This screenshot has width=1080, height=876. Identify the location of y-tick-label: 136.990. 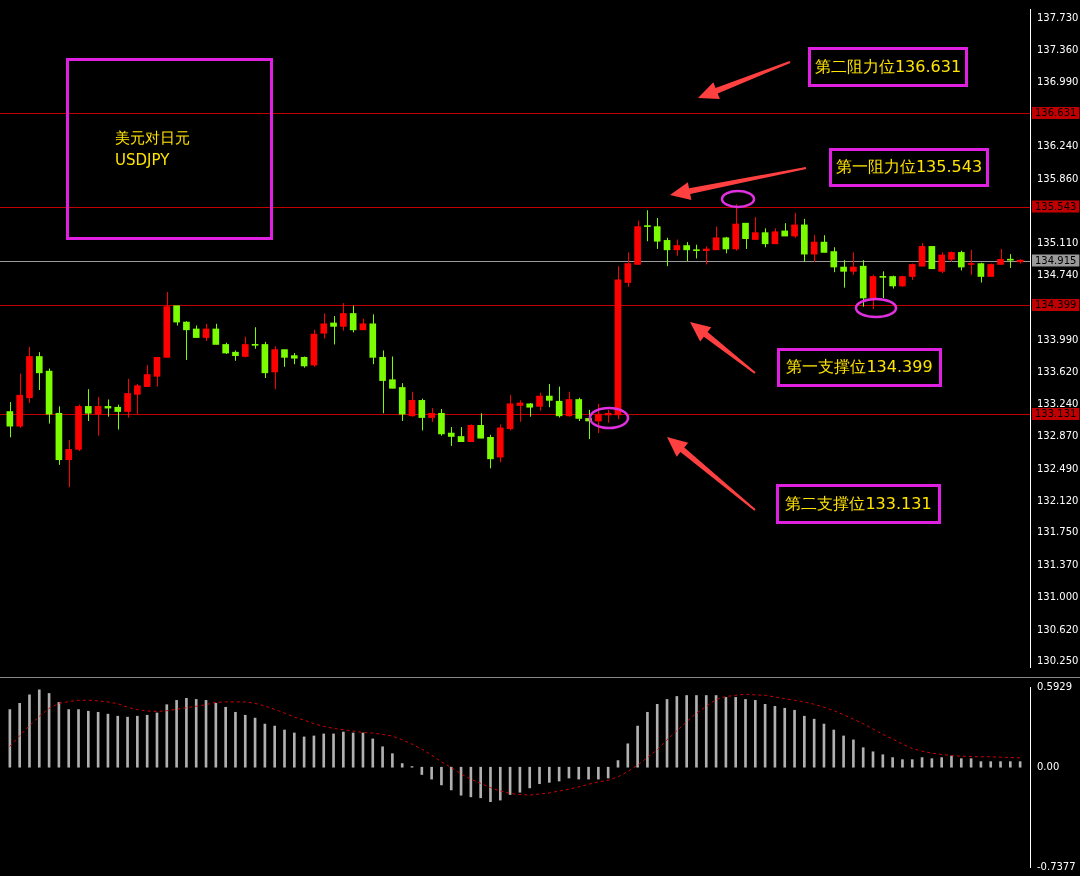
(1058, 81).